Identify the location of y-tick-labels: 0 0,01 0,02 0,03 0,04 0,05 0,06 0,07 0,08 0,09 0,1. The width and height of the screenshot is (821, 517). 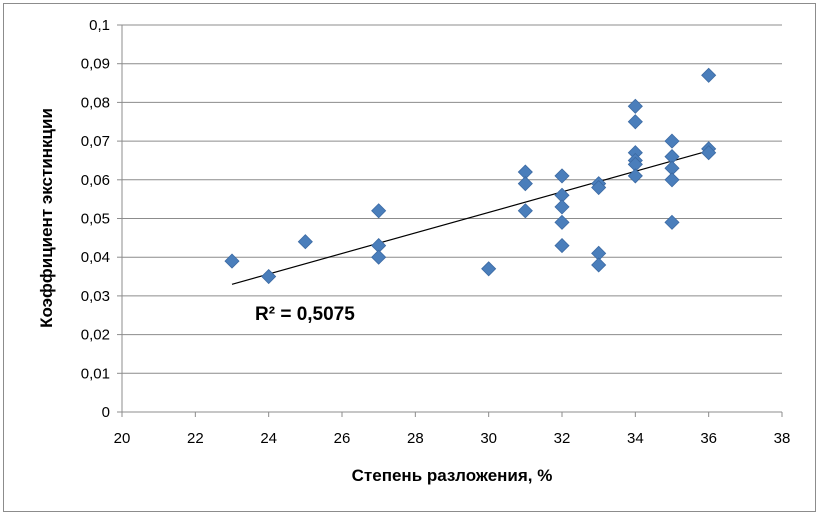
(95, 219).